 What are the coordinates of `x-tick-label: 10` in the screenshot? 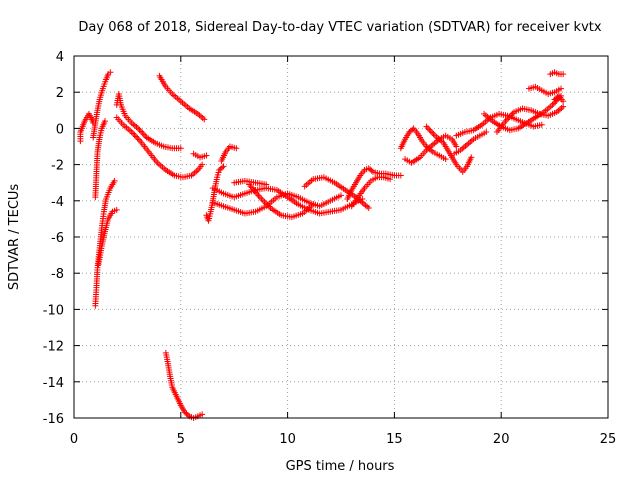 It's located at (287, 439).